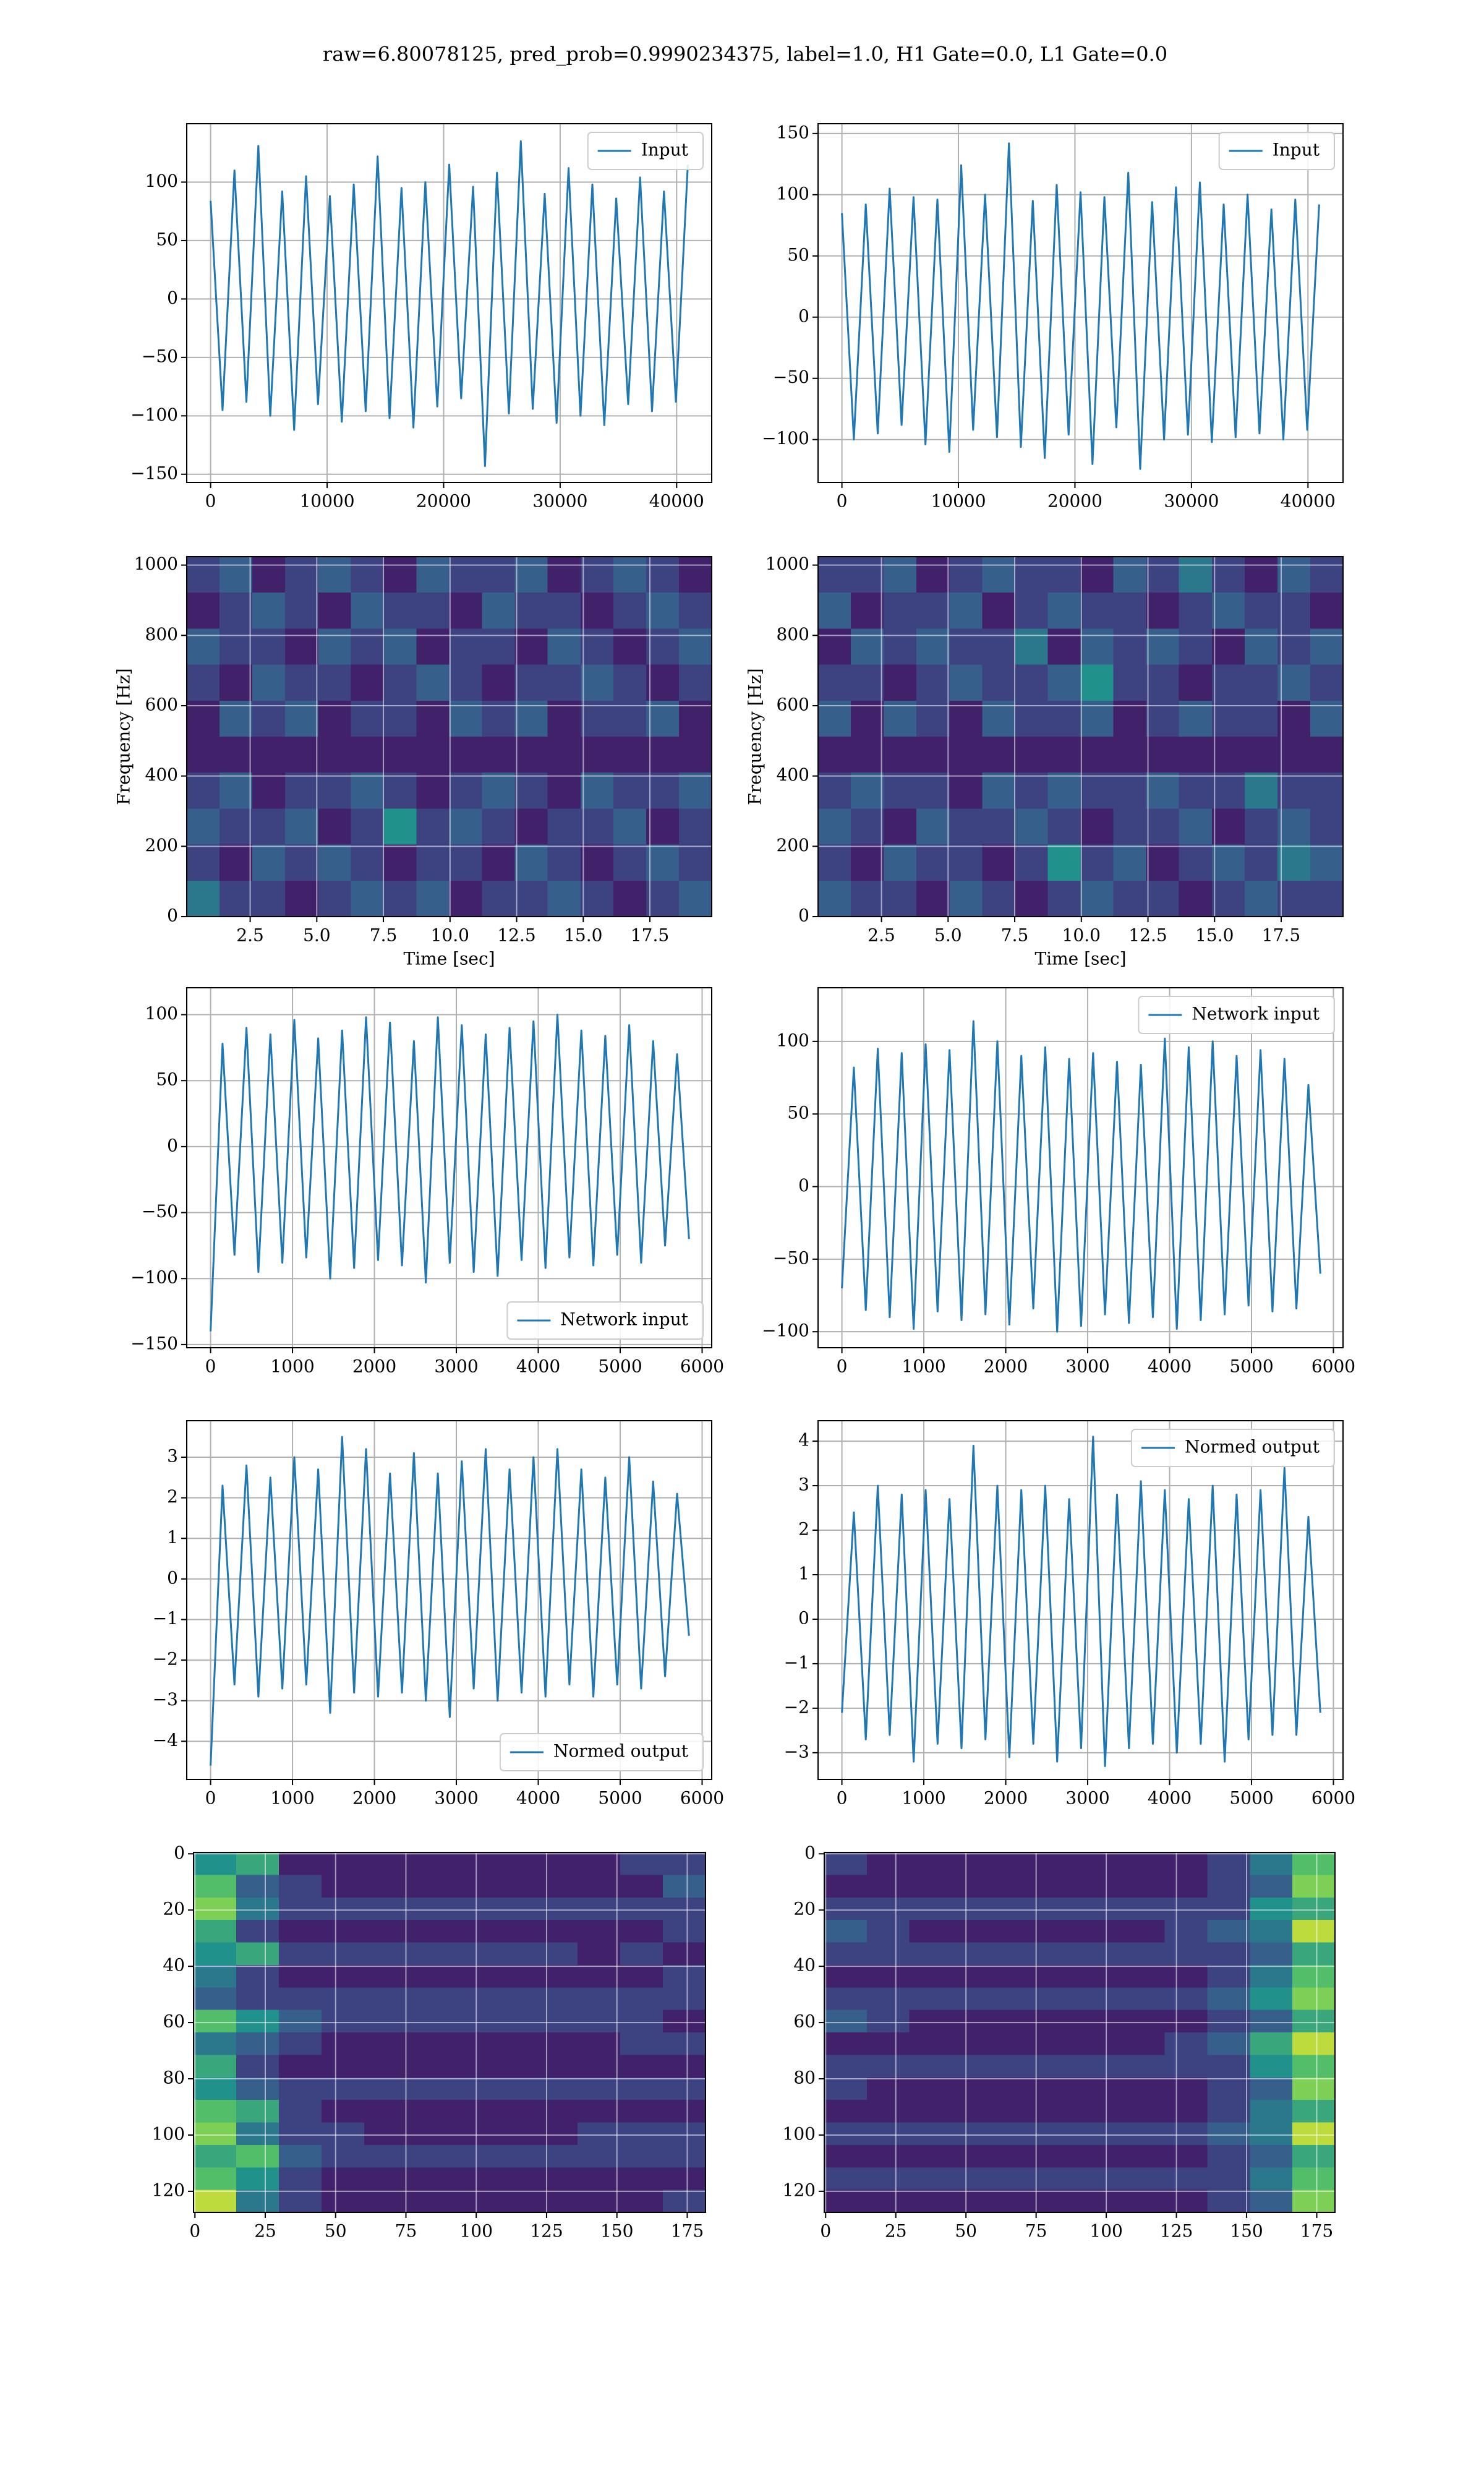  I want to click on y-tick-label: 100, so click(793, 193).